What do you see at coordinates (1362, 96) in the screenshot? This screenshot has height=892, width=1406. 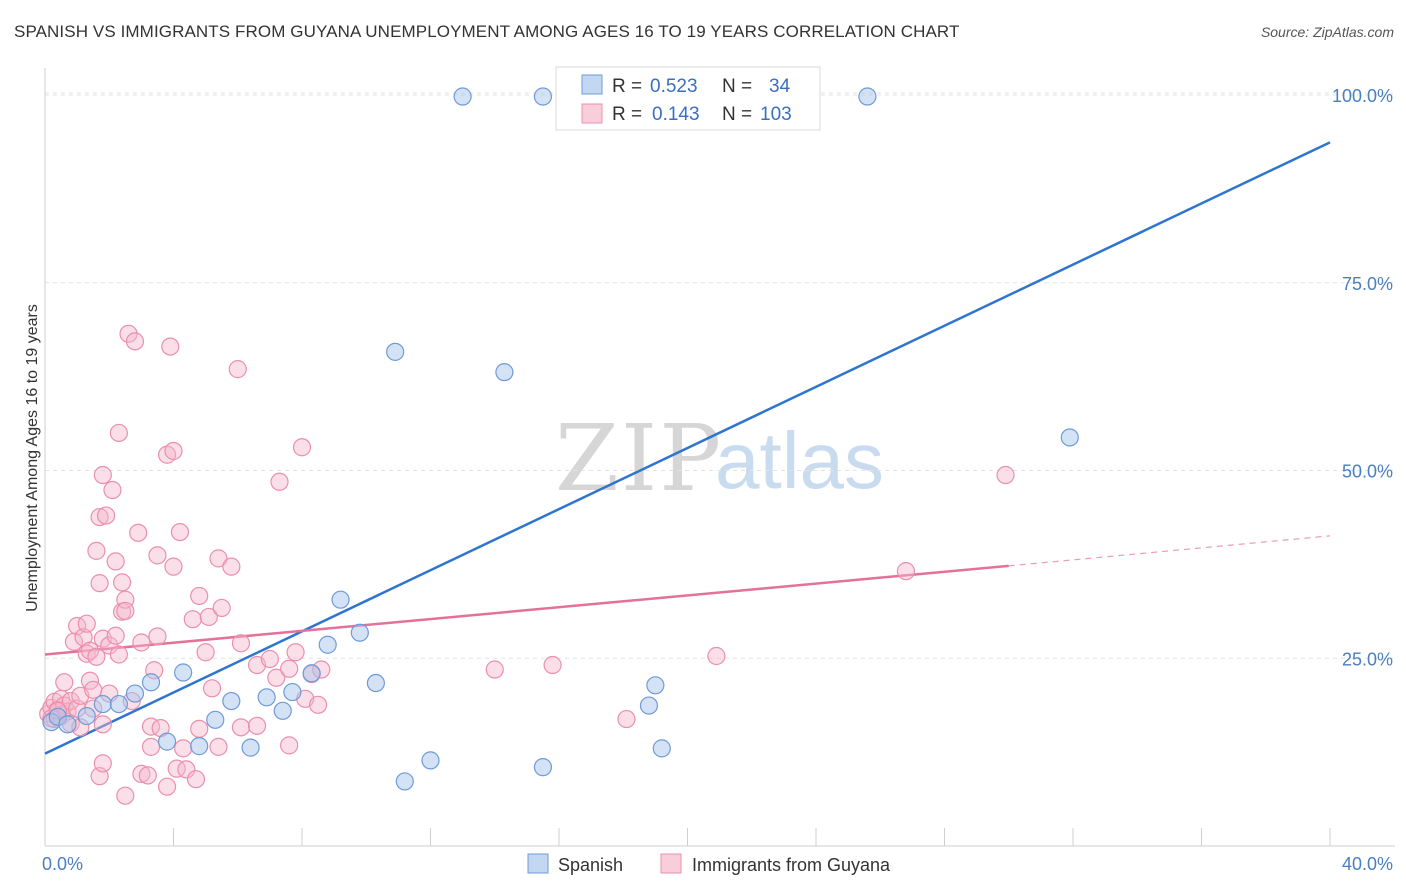 I see `y-tick-label-3: 100.0%` at bounding box center [1362, 96].